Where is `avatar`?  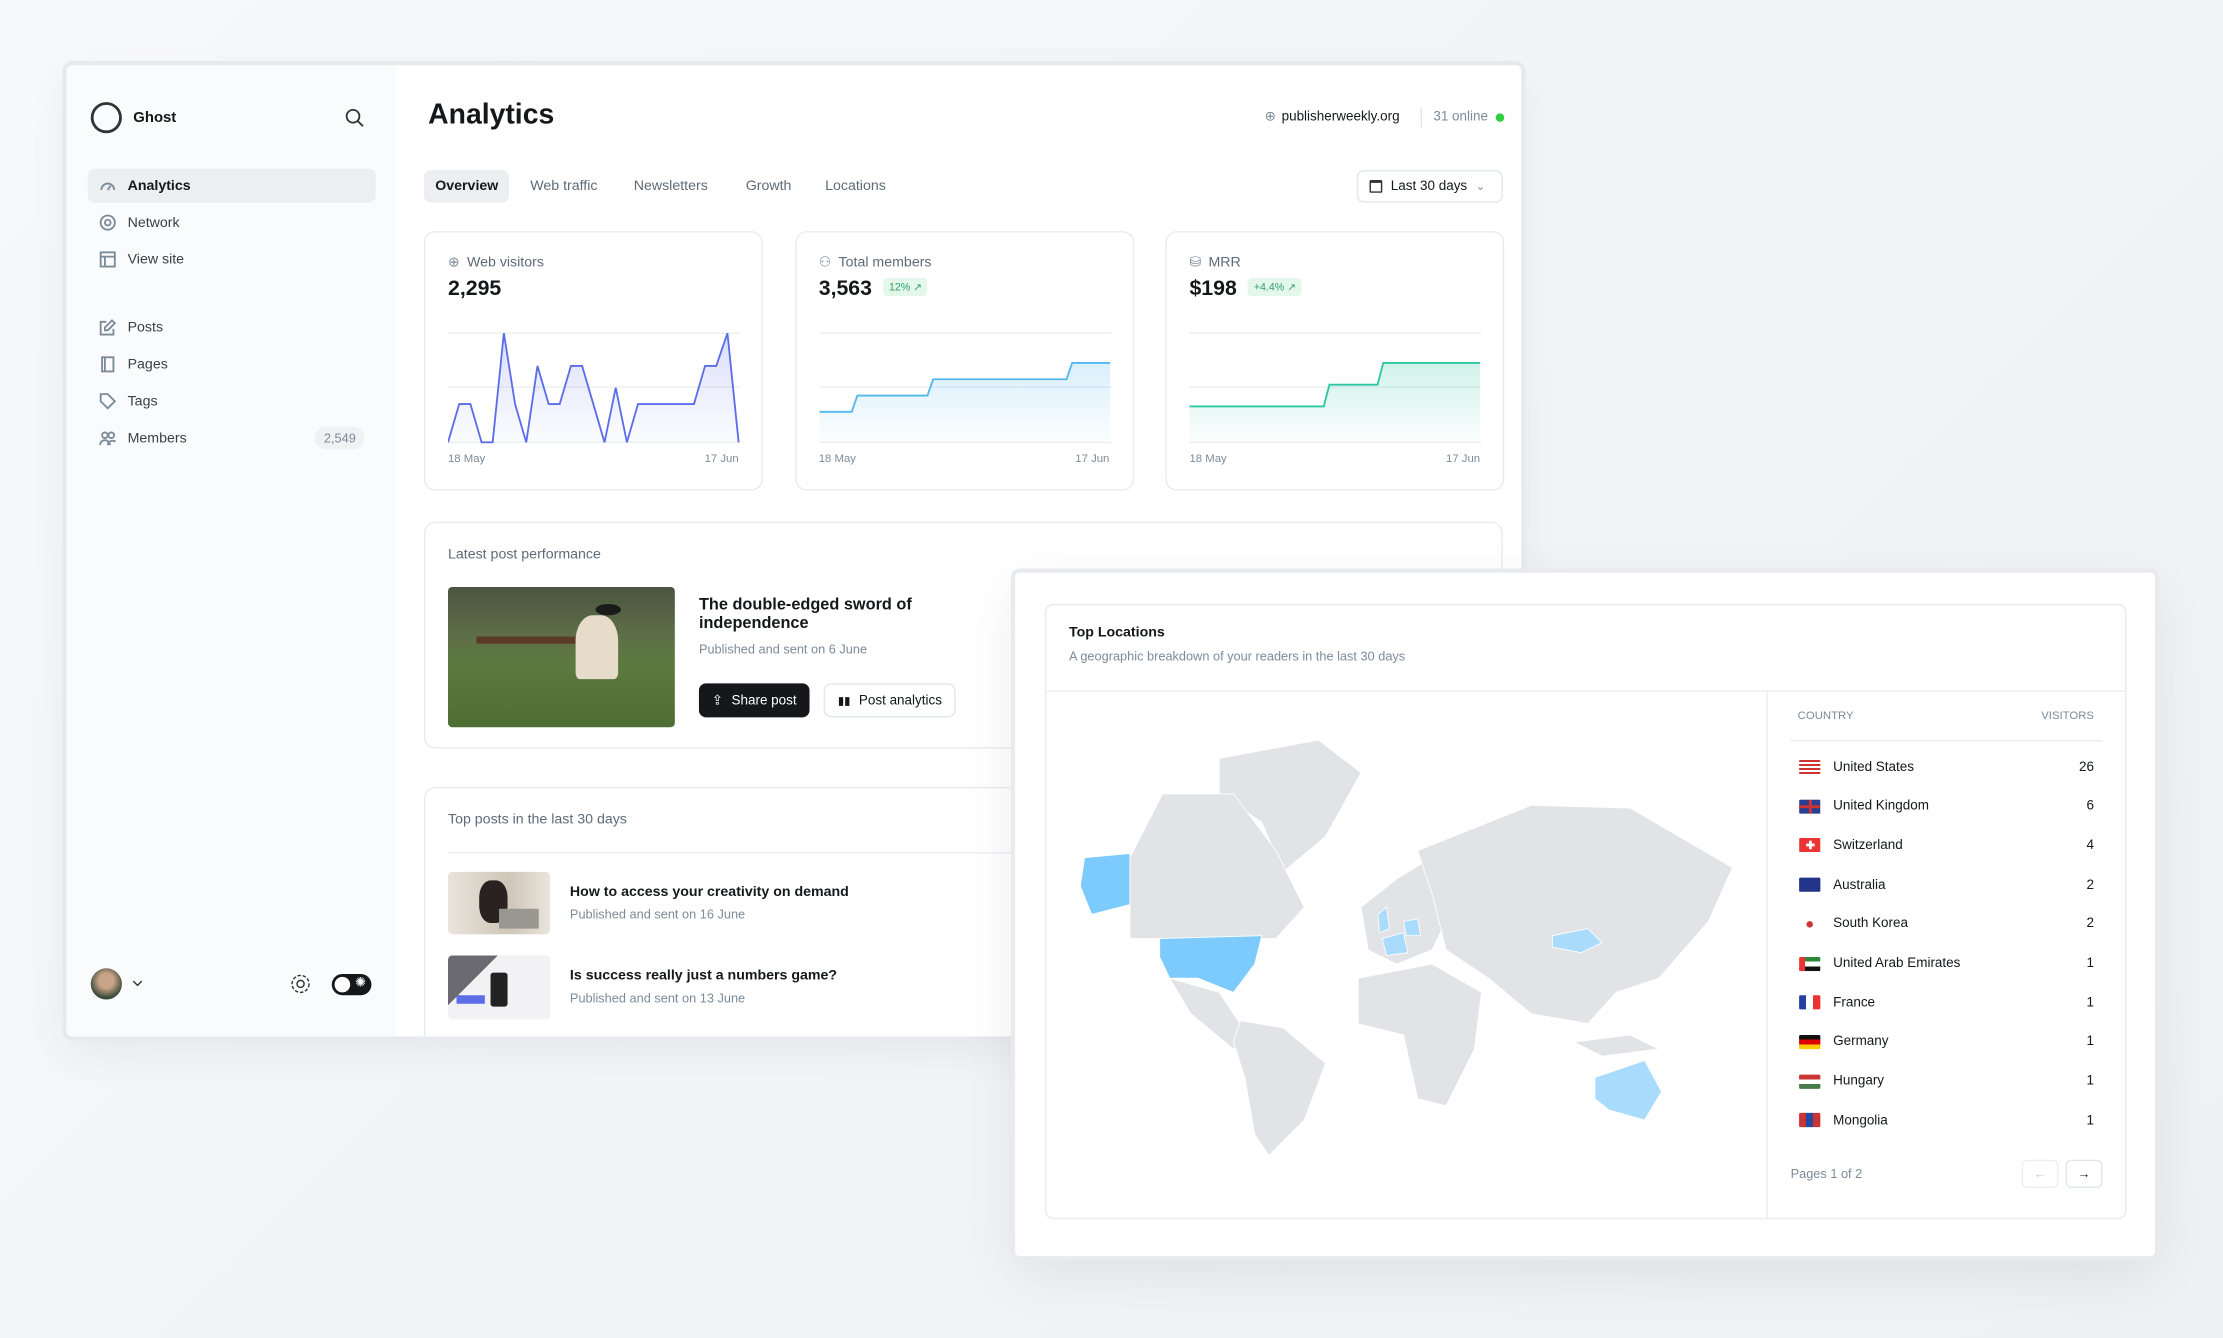 avatar is located at coordinates (106, 984).